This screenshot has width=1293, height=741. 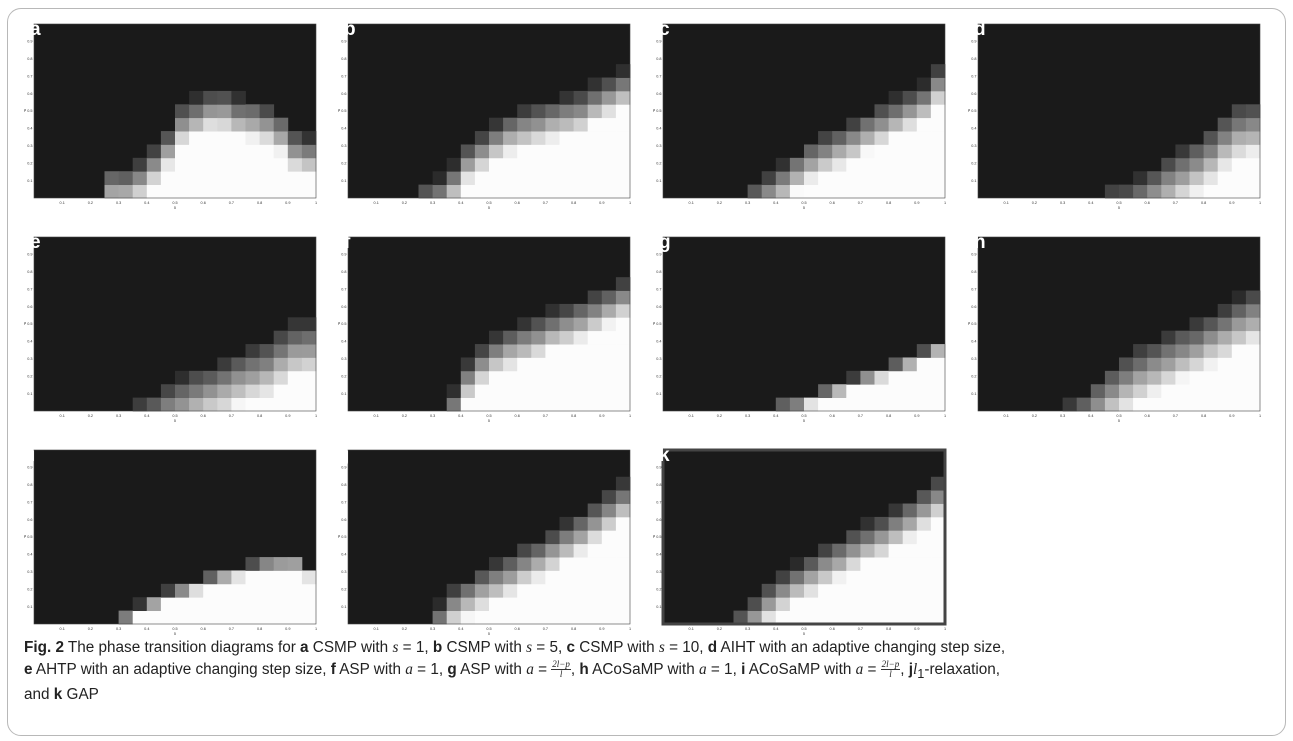 What do you see at coordinates (489, 633) in the screenshot?
I see `x-axis-label: δ` at bounding box center [489, 633].